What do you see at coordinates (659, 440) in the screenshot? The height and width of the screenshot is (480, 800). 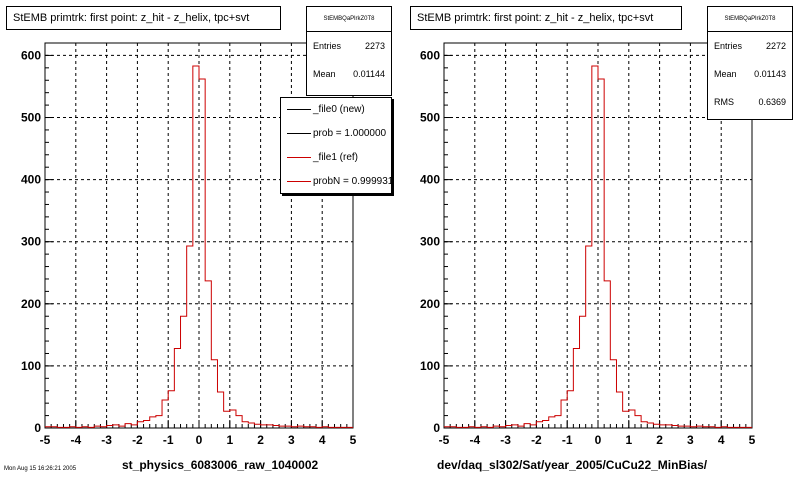 I see `right-x-tick-label: 2` at bounding box center [659, 440].